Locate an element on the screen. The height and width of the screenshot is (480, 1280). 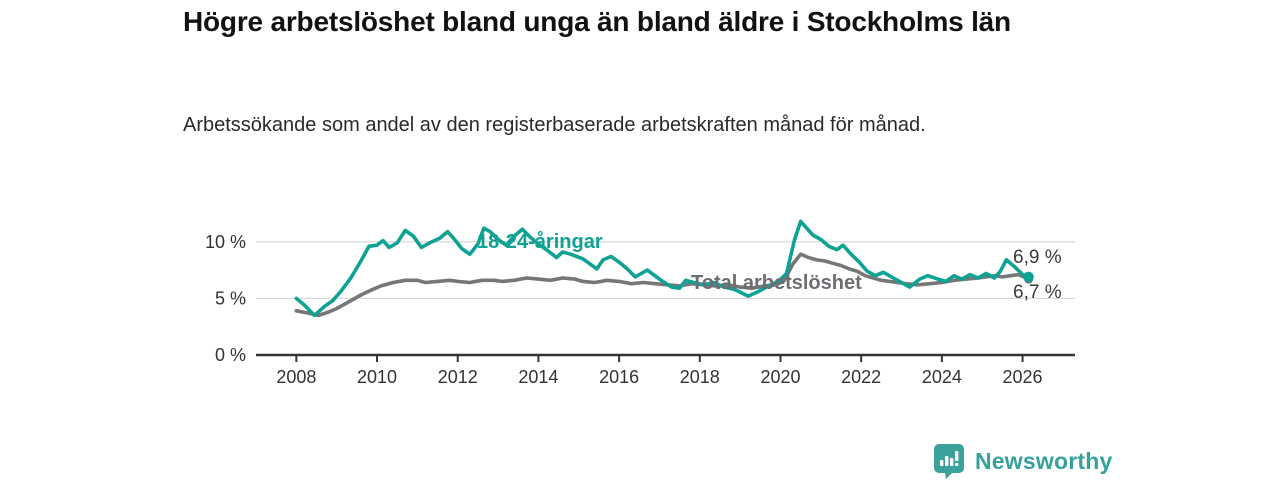
newsworthy-logo: Newsworthy is located at coordinates (1023, 461).